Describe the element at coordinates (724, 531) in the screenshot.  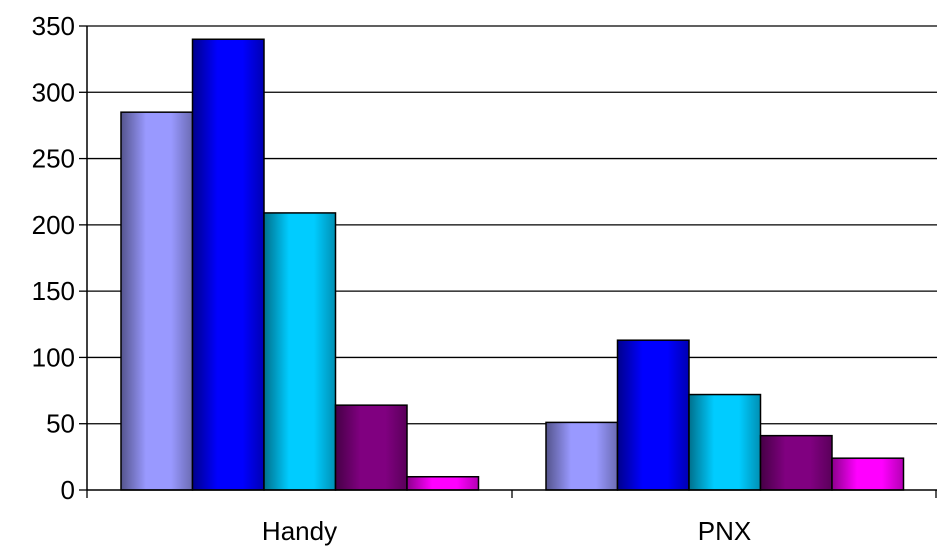
I see `x-tick-label-pnx: PNX` at that location.